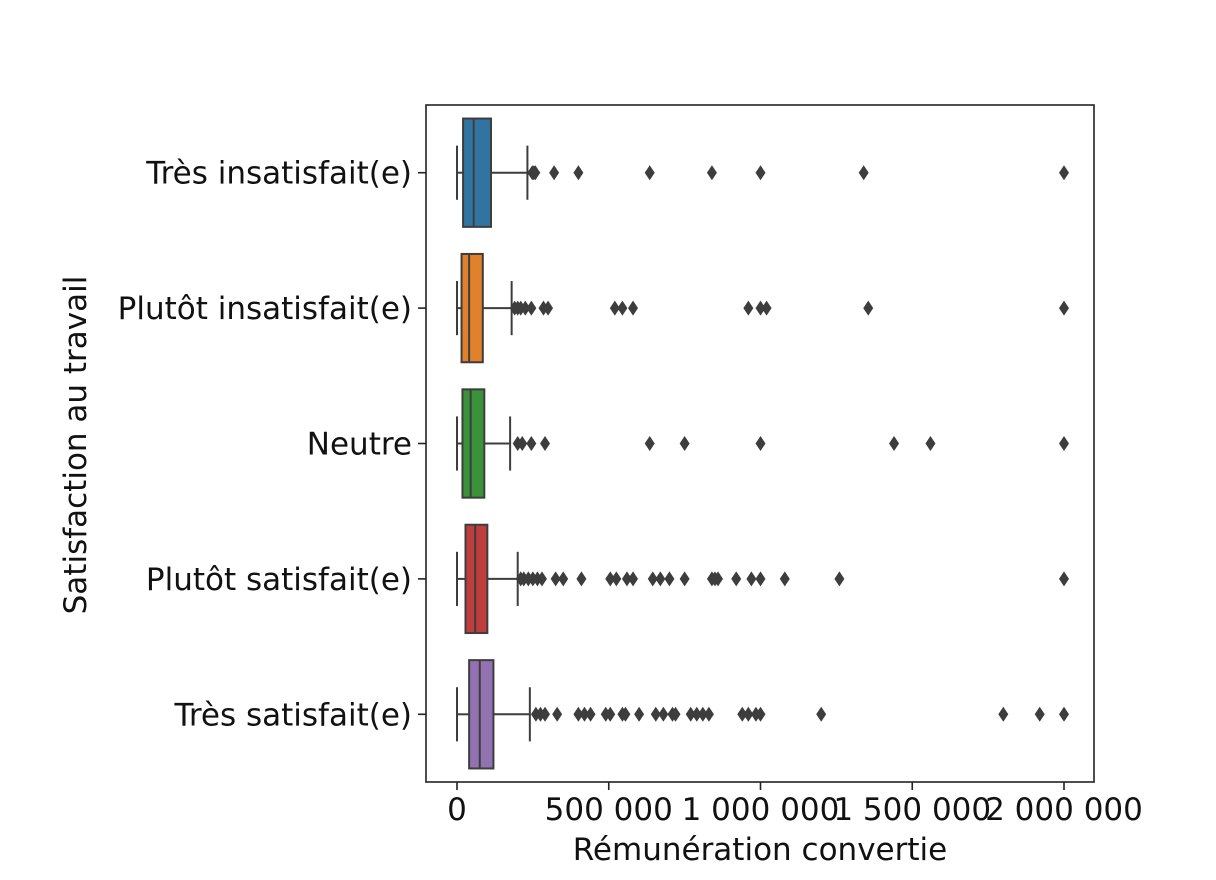 This screenshot has width=1216, height=880. I want to click on x-tick-label: 500 000, so click(609, 810).